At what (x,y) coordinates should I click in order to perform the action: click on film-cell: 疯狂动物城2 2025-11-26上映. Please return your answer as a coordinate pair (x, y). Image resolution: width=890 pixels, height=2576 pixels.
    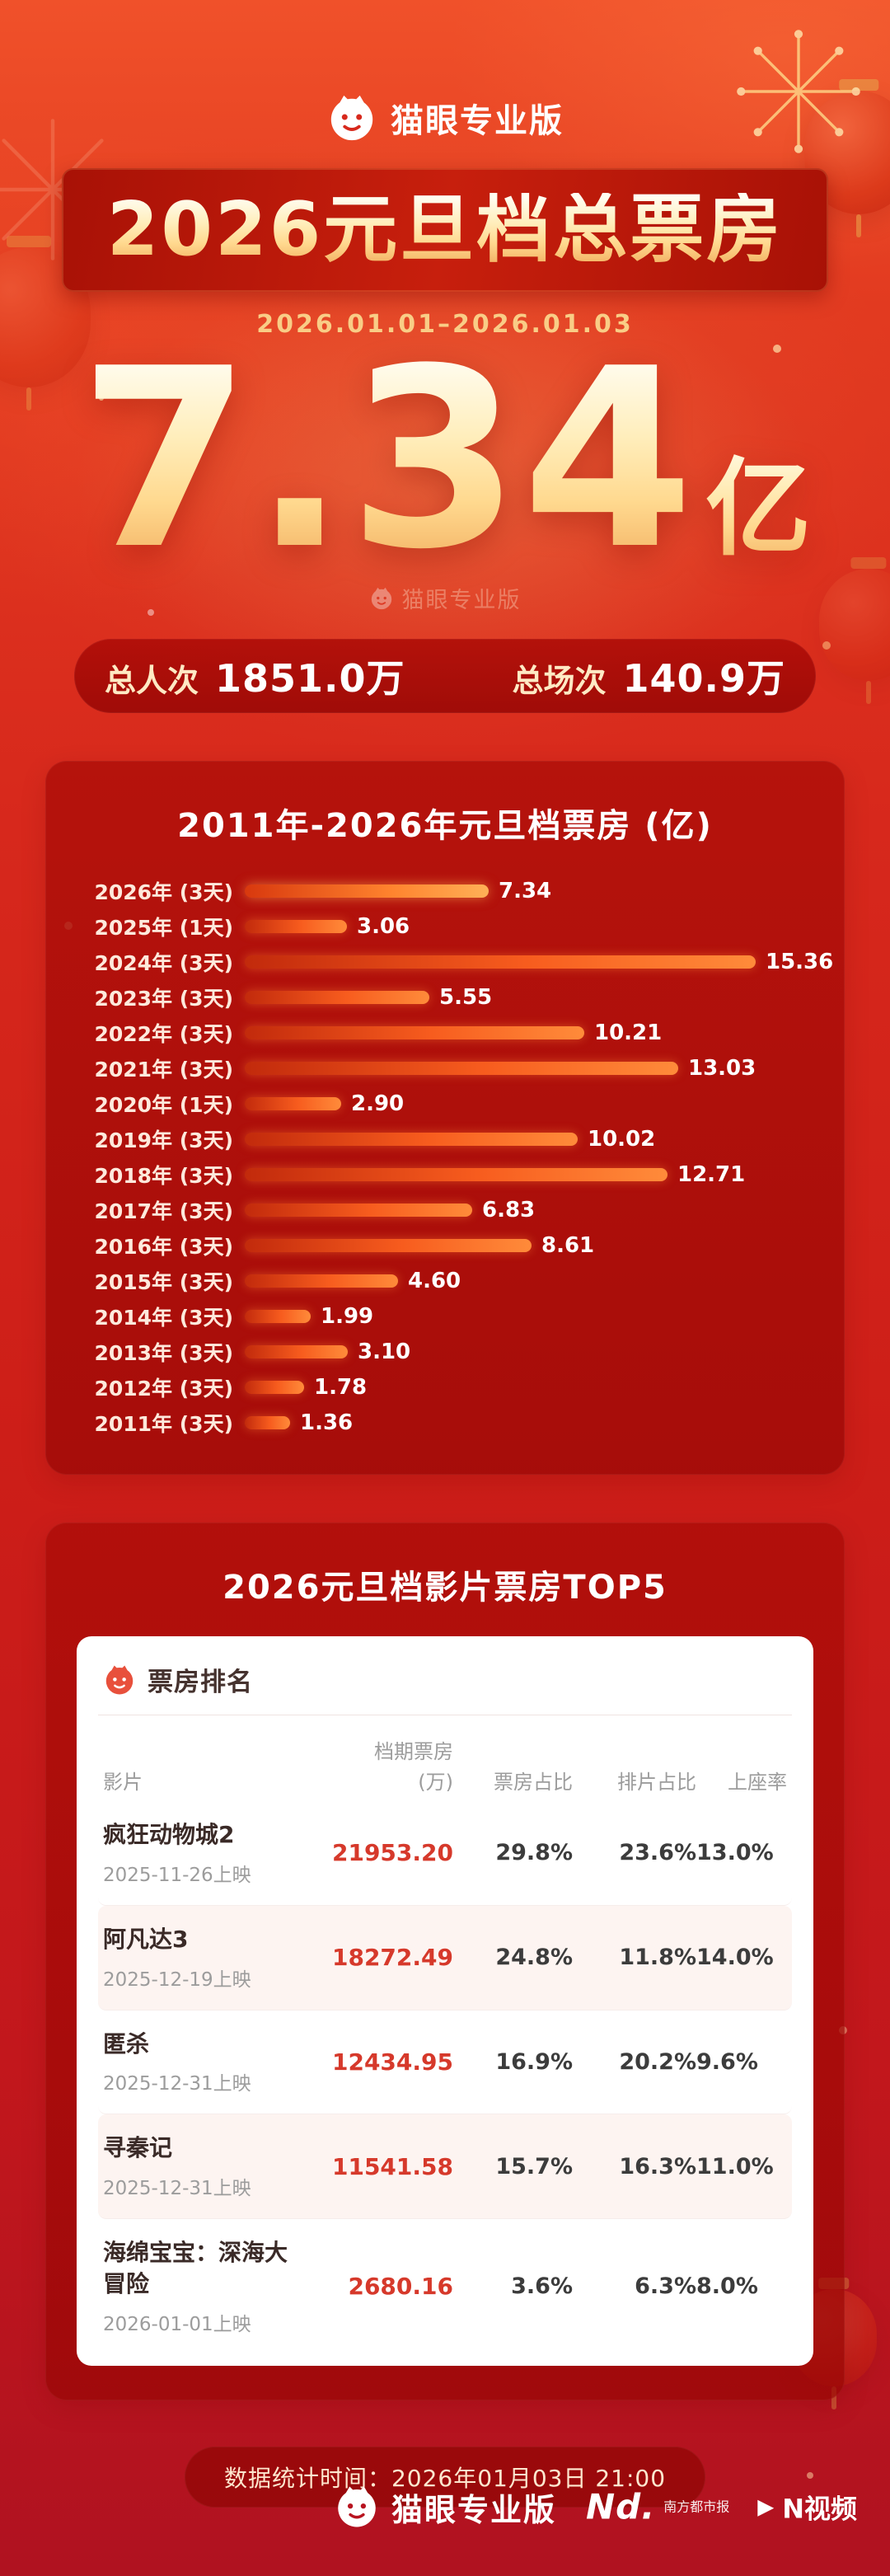
    Looking at the image, I should click on (202, 1853).